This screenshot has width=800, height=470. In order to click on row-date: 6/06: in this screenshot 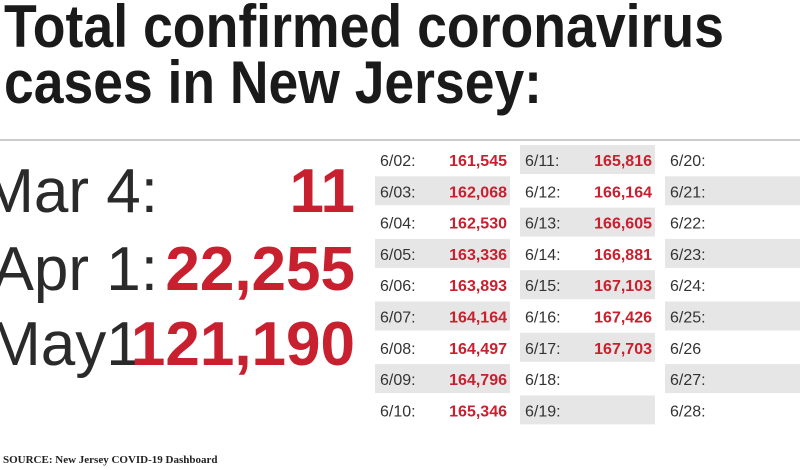, I will do `click(398, 286)`.